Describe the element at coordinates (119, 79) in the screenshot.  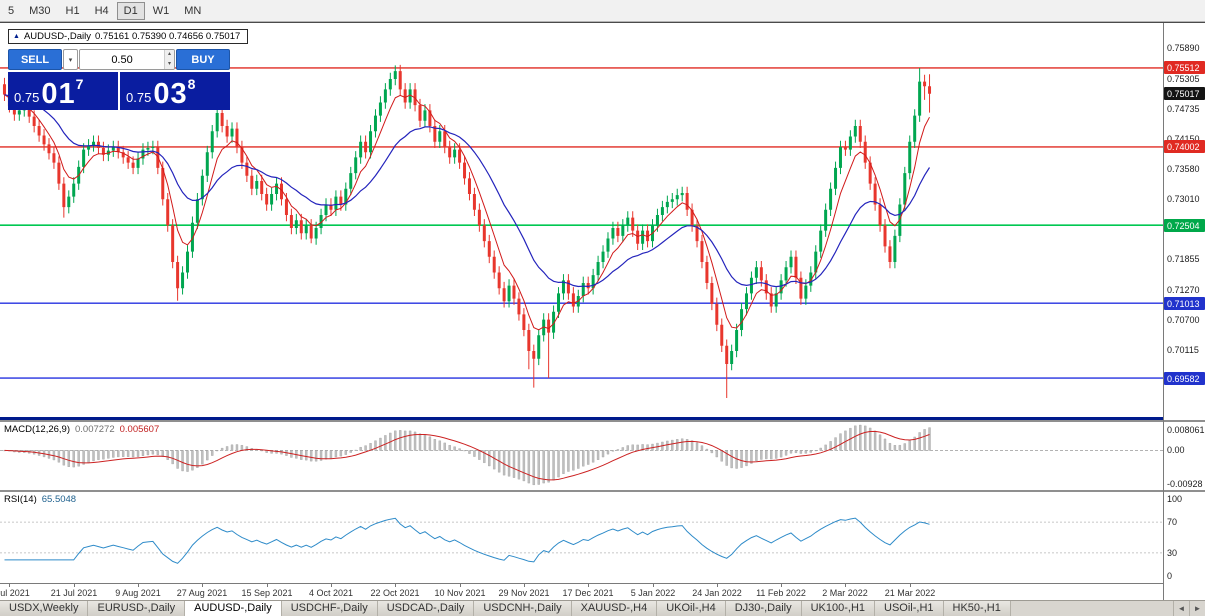
I see `one-click-trading-panel: SELL ▾ ▴ ▾ BUY 0.75` at that location.